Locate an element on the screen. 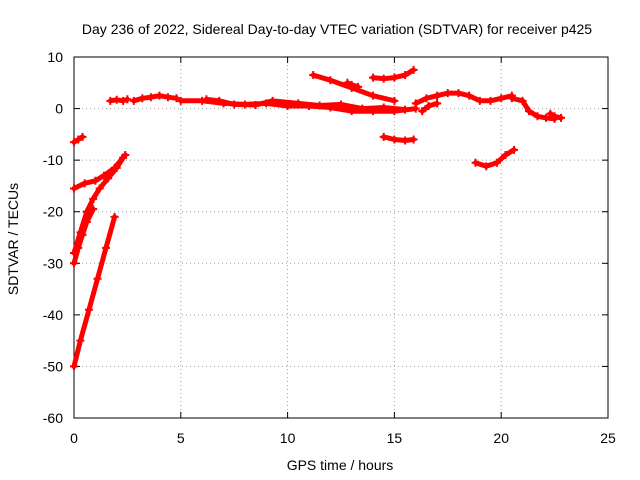  y-tick-label: -60 is located at coordinates (53, 418).